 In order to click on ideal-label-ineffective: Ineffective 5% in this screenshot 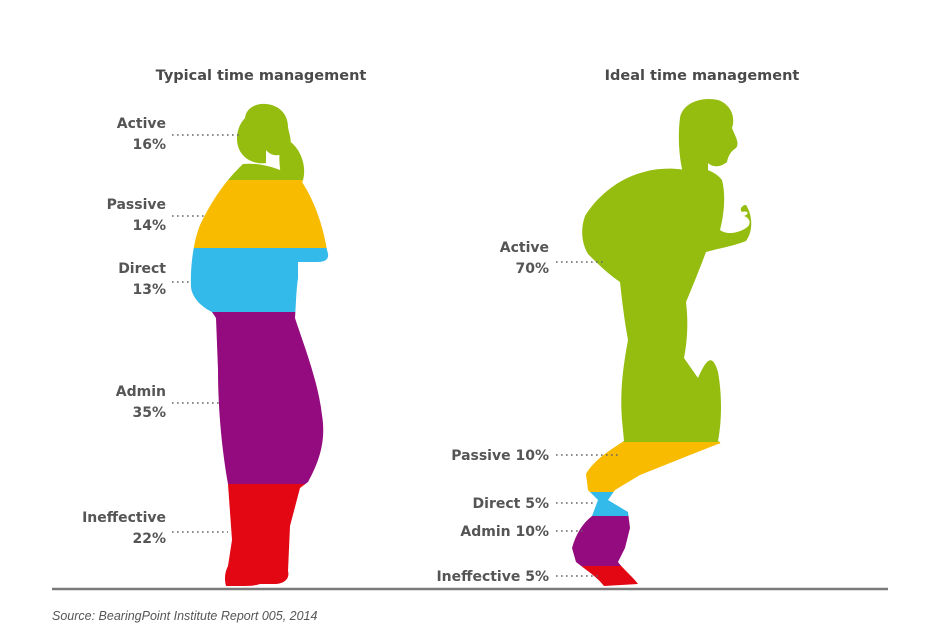, I will do `click(518, 577)`.